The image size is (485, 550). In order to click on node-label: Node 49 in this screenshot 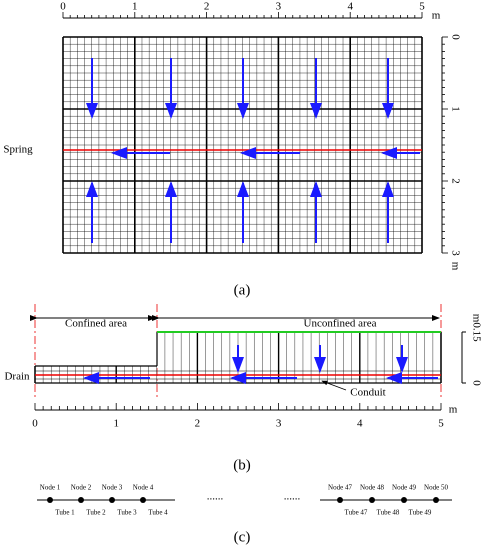, I will do `click(404, 488)`.